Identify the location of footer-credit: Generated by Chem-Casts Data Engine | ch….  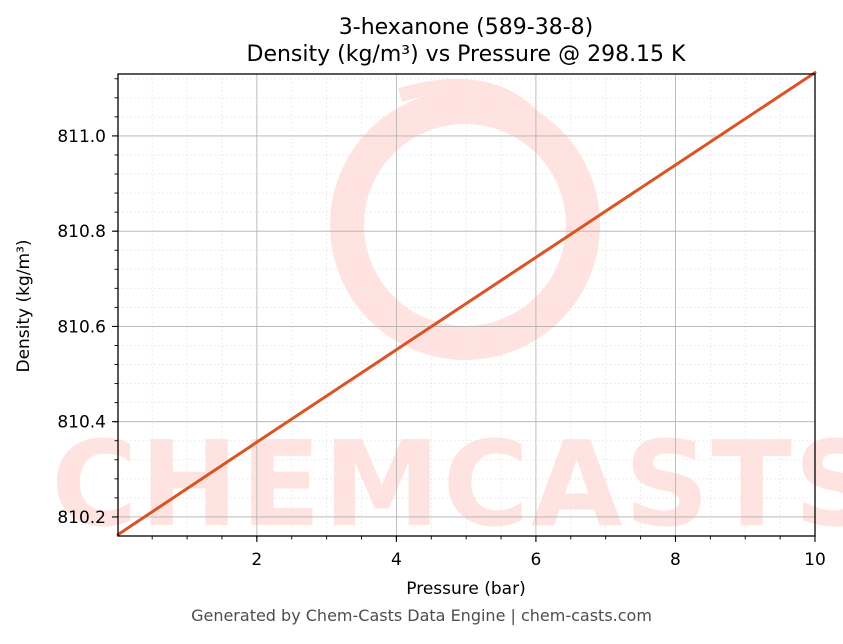
(421, 615).